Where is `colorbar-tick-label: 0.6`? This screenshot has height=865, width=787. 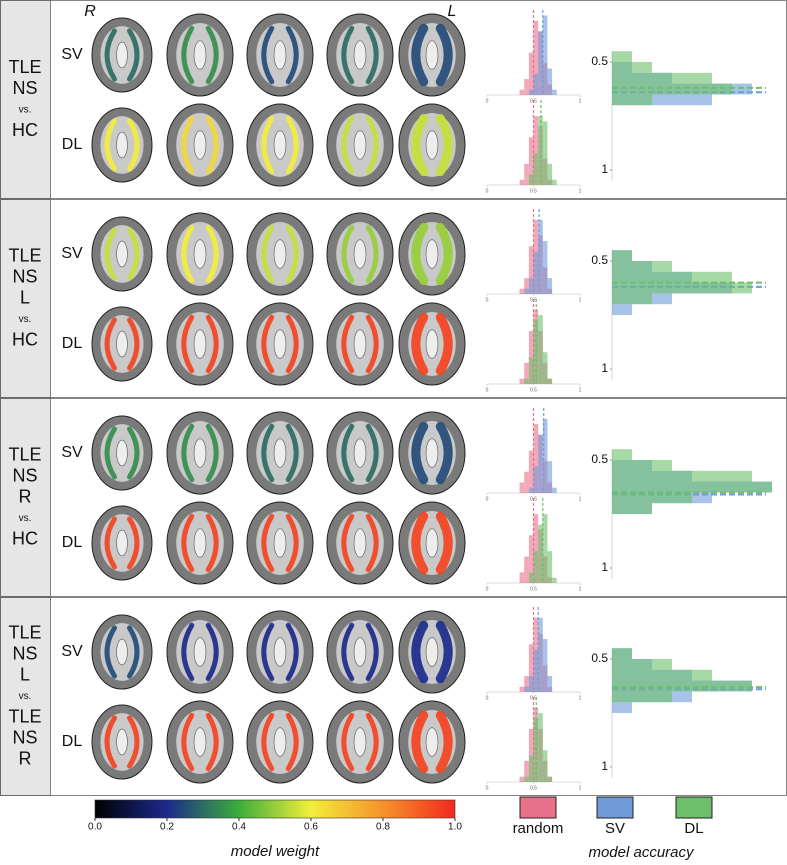
colorbar-tick-label: 0.6 is located at coordinates (311, 827).